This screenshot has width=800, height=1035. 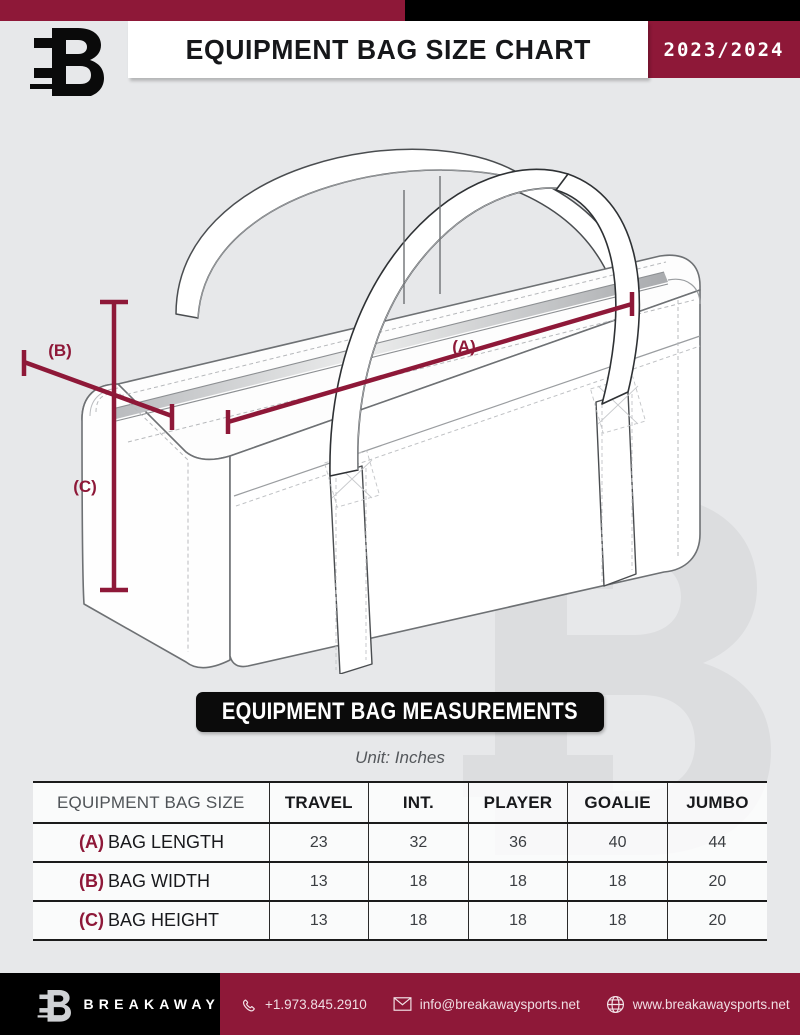 I want to click on breakaway-b-logo-icon, so click(x=67, y=62).